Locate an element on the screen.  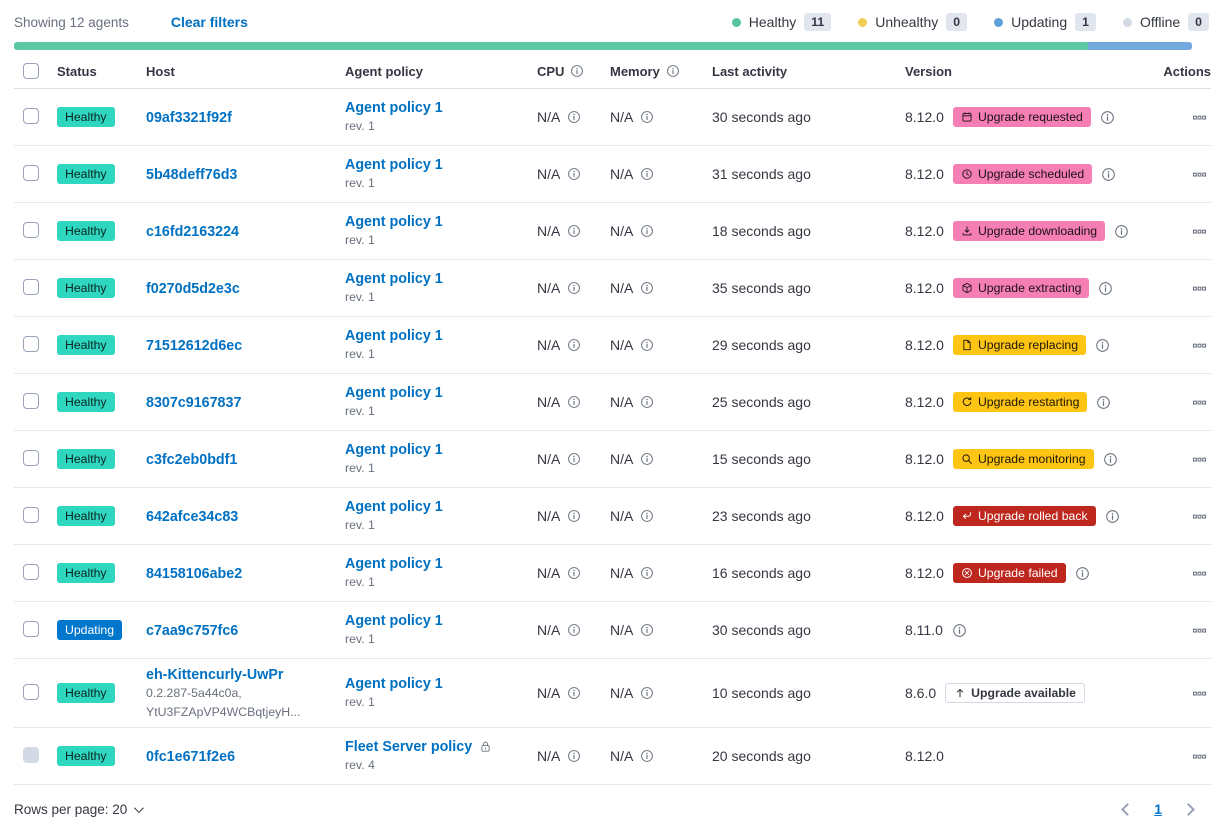
host-link: c3fc2eb0bdf1 is located at coordinates (192, 459).